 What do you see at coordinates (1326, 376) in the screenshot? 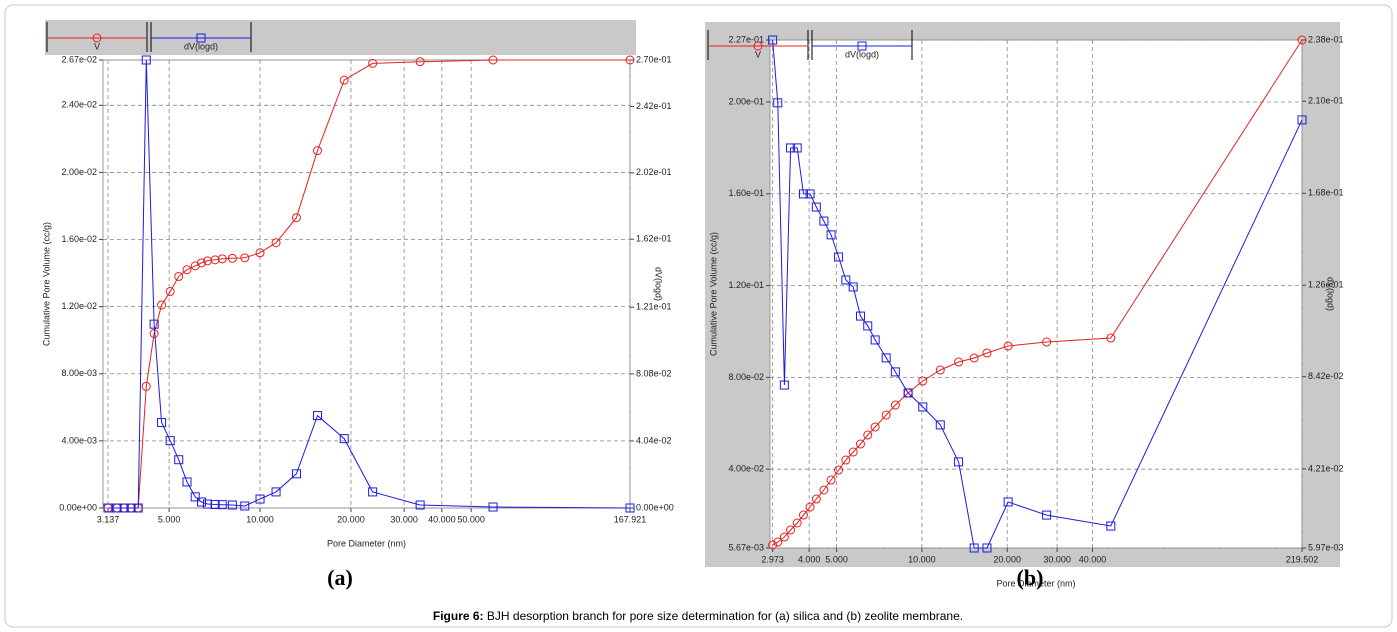
I see `y2-tick-label: 8.42e-02` at bounding box center [1326, 376].